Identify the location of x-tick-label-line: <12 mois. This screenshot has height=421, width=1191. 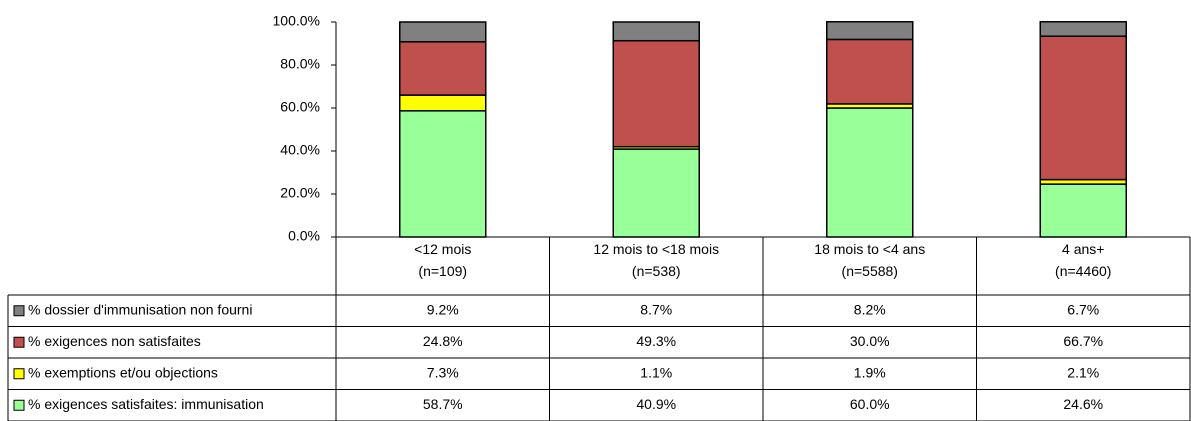
(442, 249).